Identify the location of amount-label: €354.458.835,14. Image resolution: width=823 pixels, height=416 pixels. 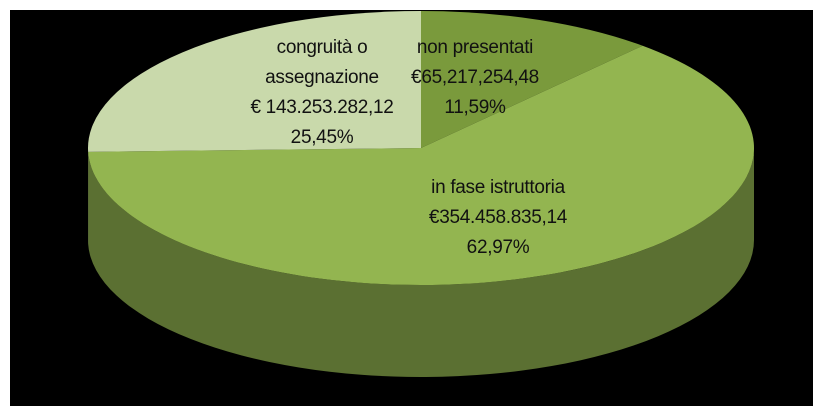
(498, 217).